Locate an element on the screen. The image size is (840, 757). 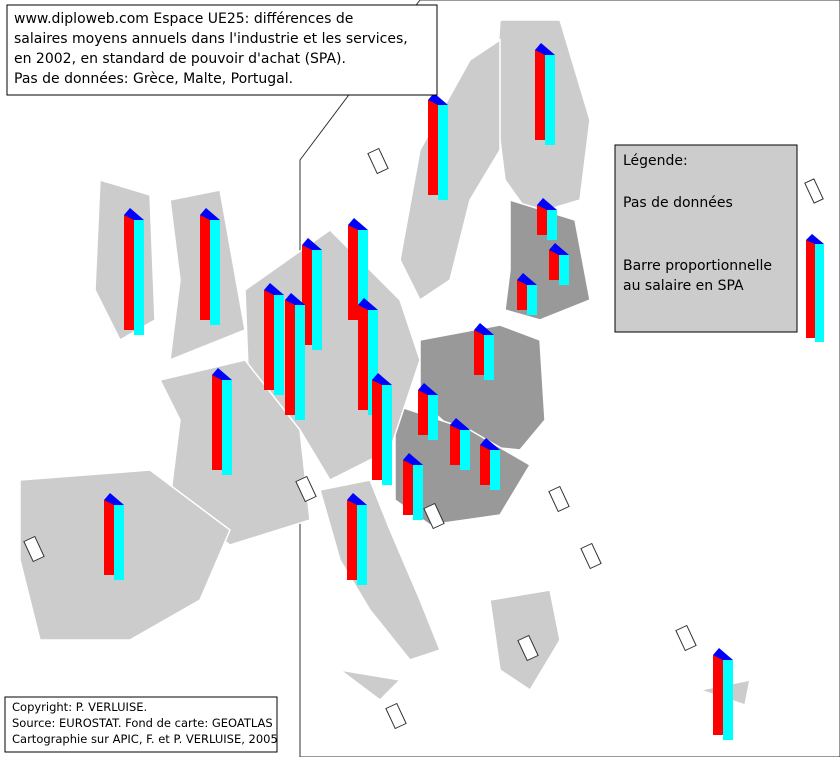
credit-line: Copyright: P. VERLUISE. is located at coordinates (79, 707).